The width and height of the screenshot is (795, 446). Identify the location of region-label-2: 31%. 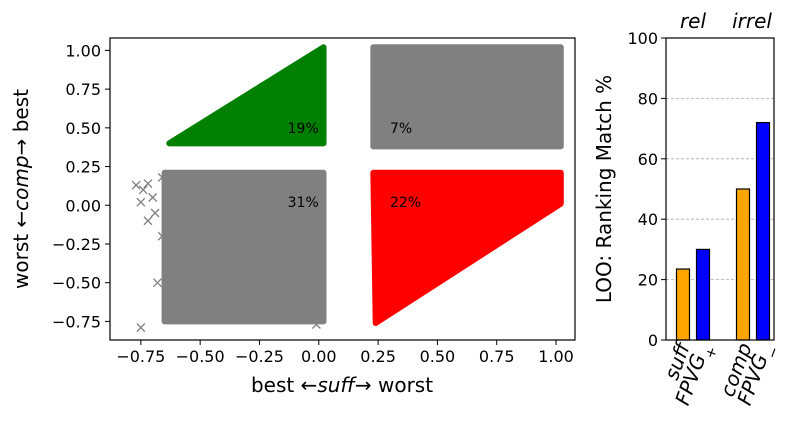
(303, 203).